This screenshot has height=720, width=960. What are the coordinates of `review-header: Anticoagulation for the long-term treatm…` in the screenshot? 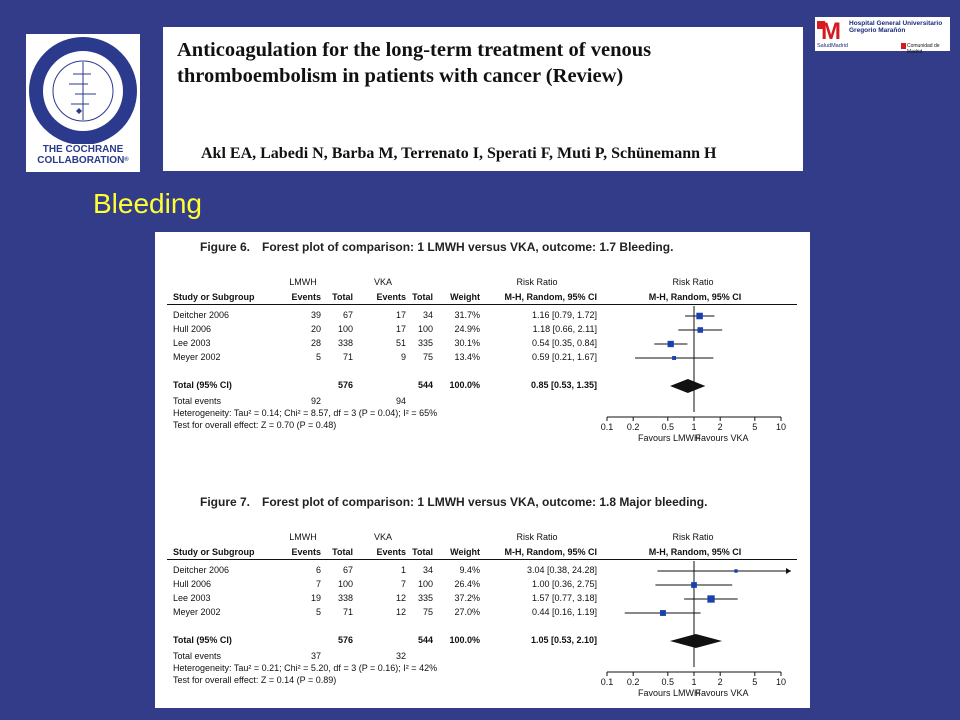 It's located at (483, 99).